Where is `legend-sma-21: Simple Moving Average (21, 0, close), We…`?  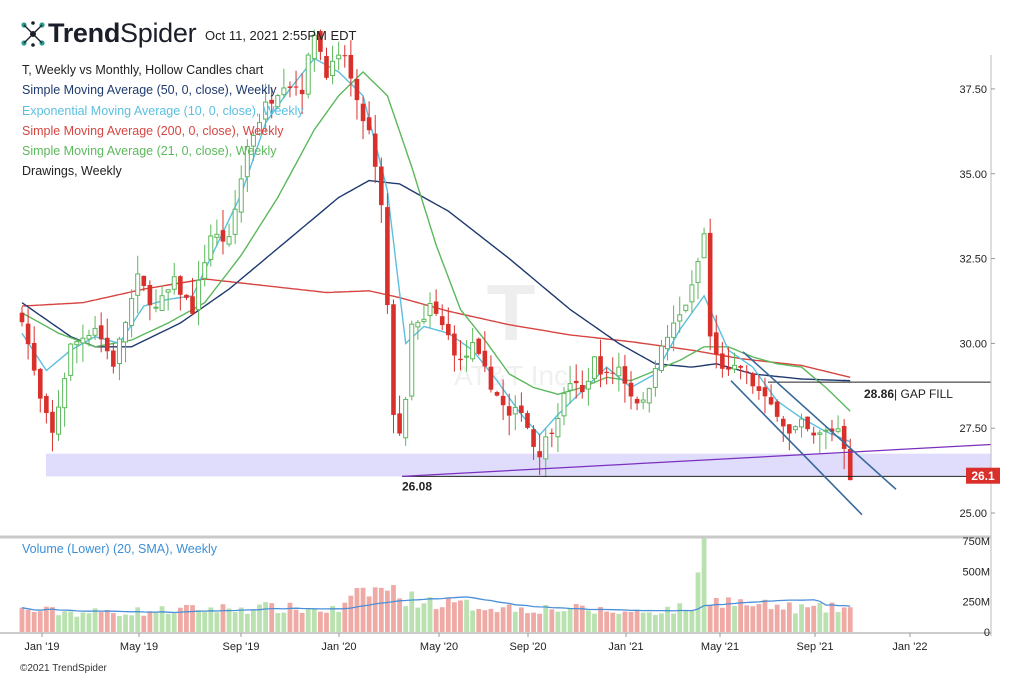
legend-sma-21: Simple Moving Average (21, 0, close), We… is located at coordinates (149, 151).